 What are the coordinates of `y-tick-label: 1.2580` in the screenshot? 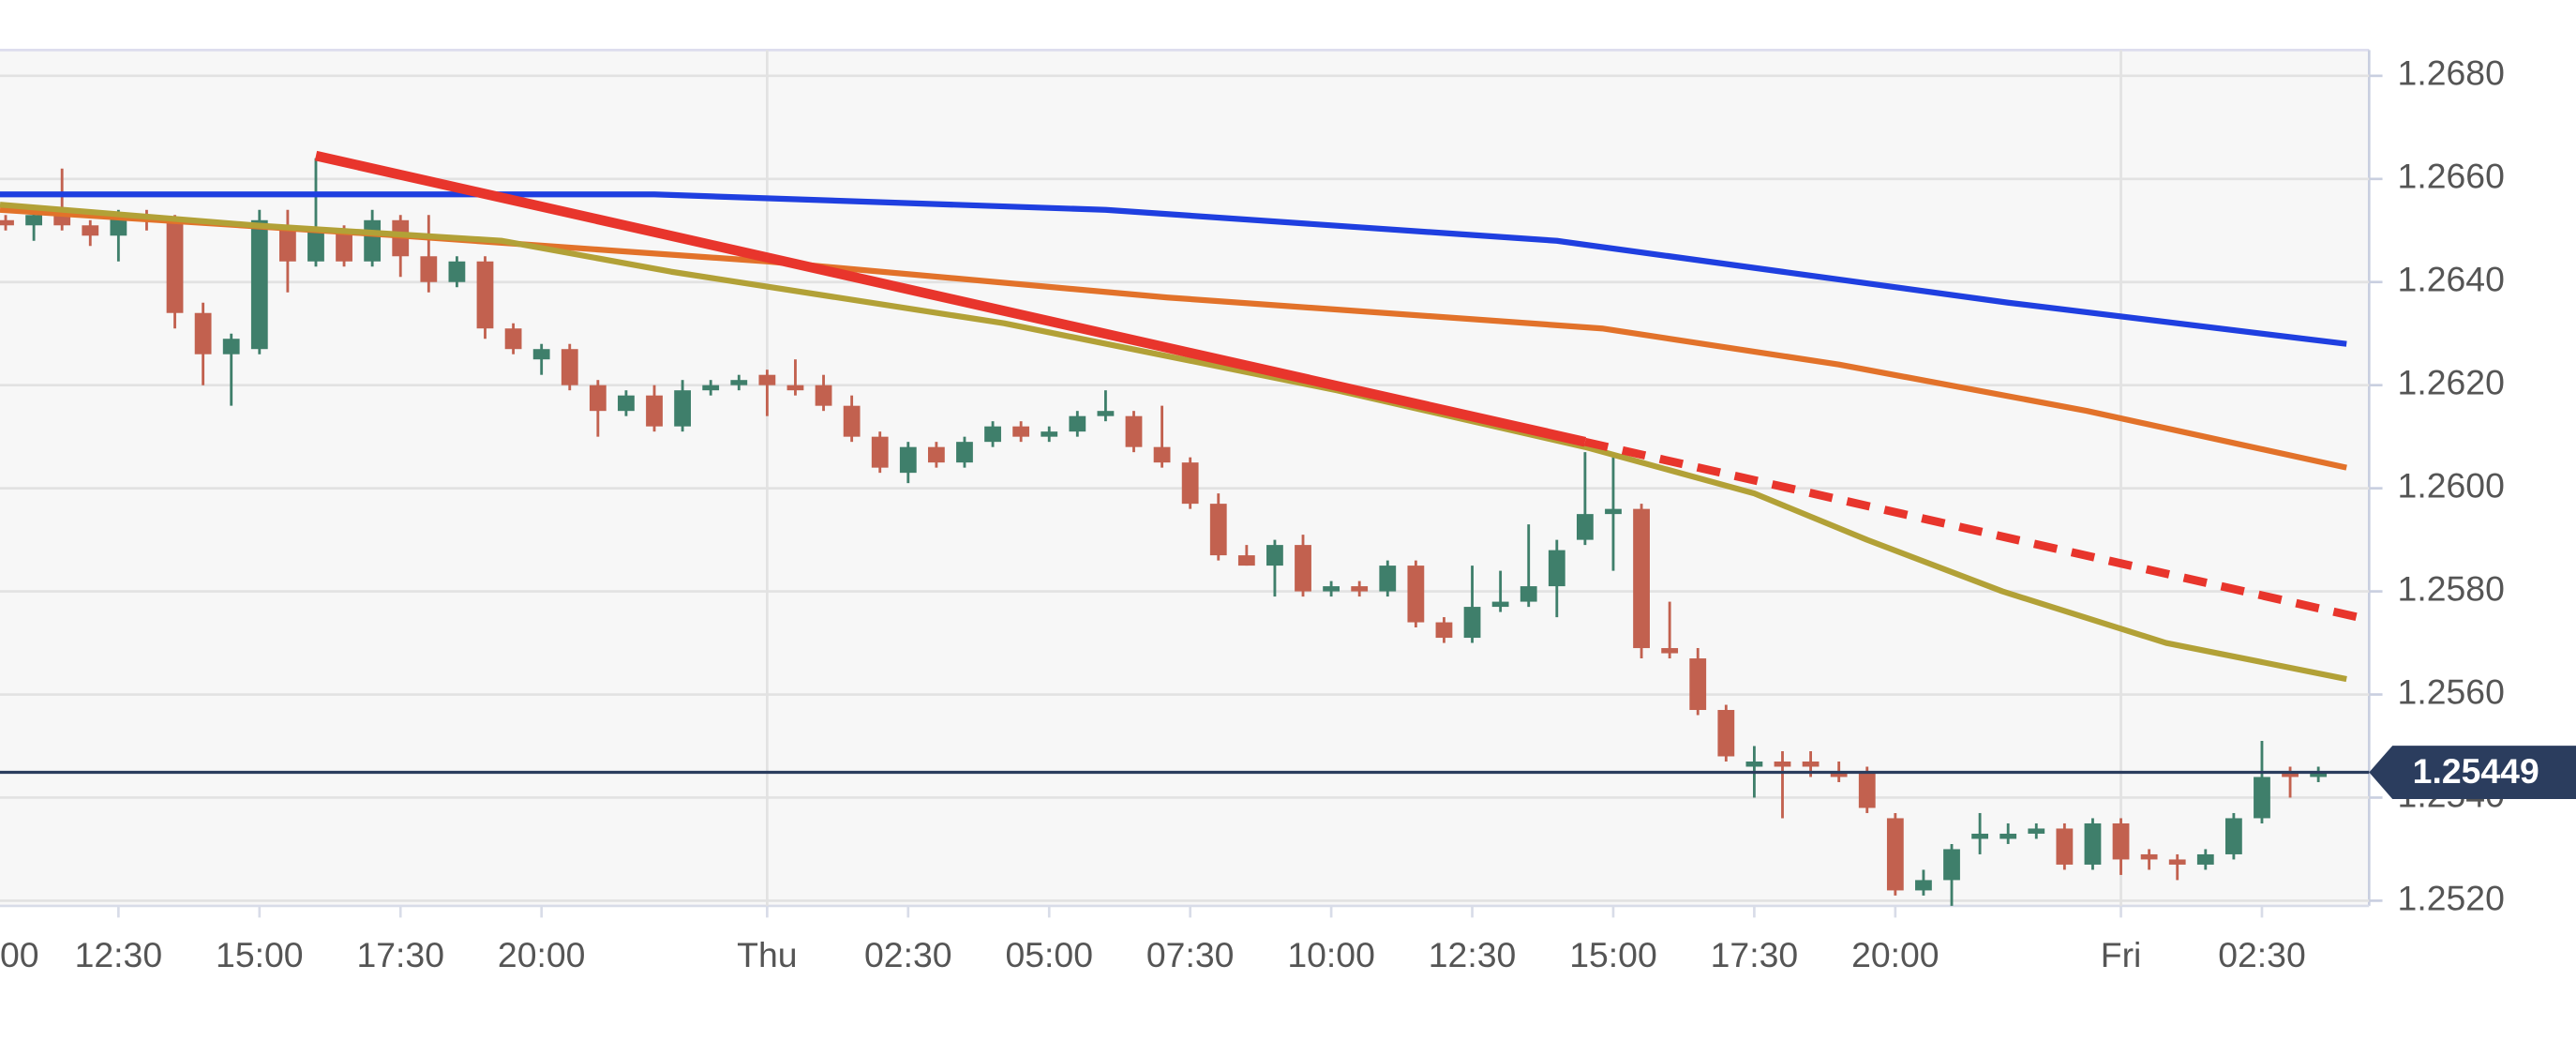 It's located at (2451, 588).